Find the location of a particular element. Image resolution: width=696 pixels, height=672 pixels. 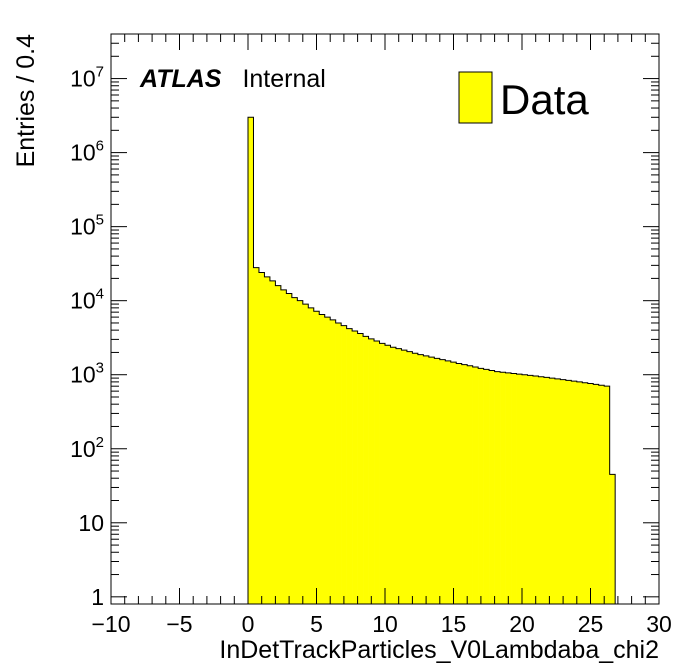

y-tick-label: 10² is located at coordinates (87, 448).